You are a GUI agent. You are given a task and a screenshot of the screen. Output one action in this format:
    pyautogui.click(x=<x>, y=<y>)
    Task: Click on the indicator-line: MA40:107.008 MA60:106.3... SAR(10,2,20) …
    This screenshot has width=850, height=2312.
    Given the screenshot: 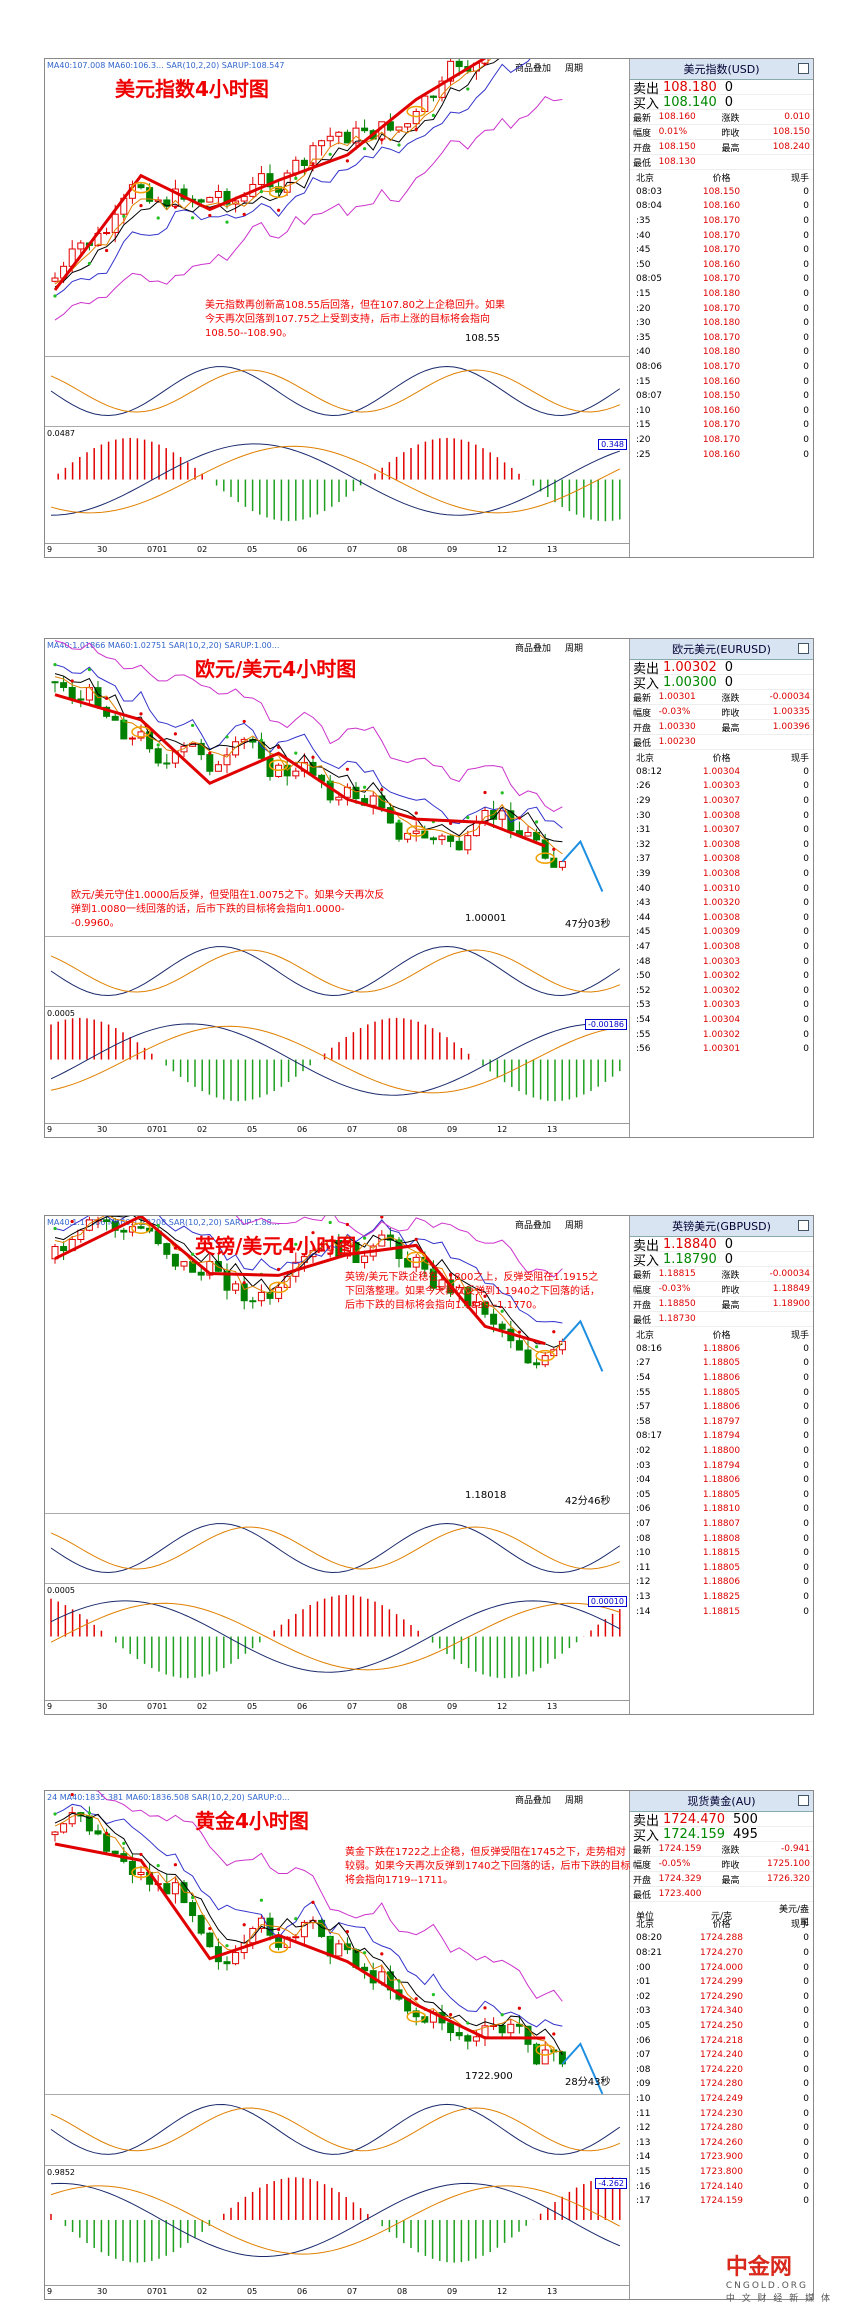 What is the action you would take?
    pyautogui.click(x=166, y=65)
    